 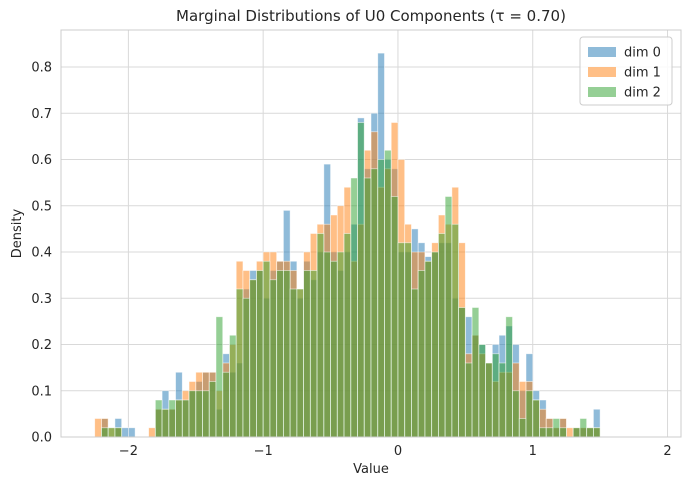 What do you see at coordinates (667, 451) in the screenshot?
I see `x-tick-label: 2` at bounding box center [667, 451].